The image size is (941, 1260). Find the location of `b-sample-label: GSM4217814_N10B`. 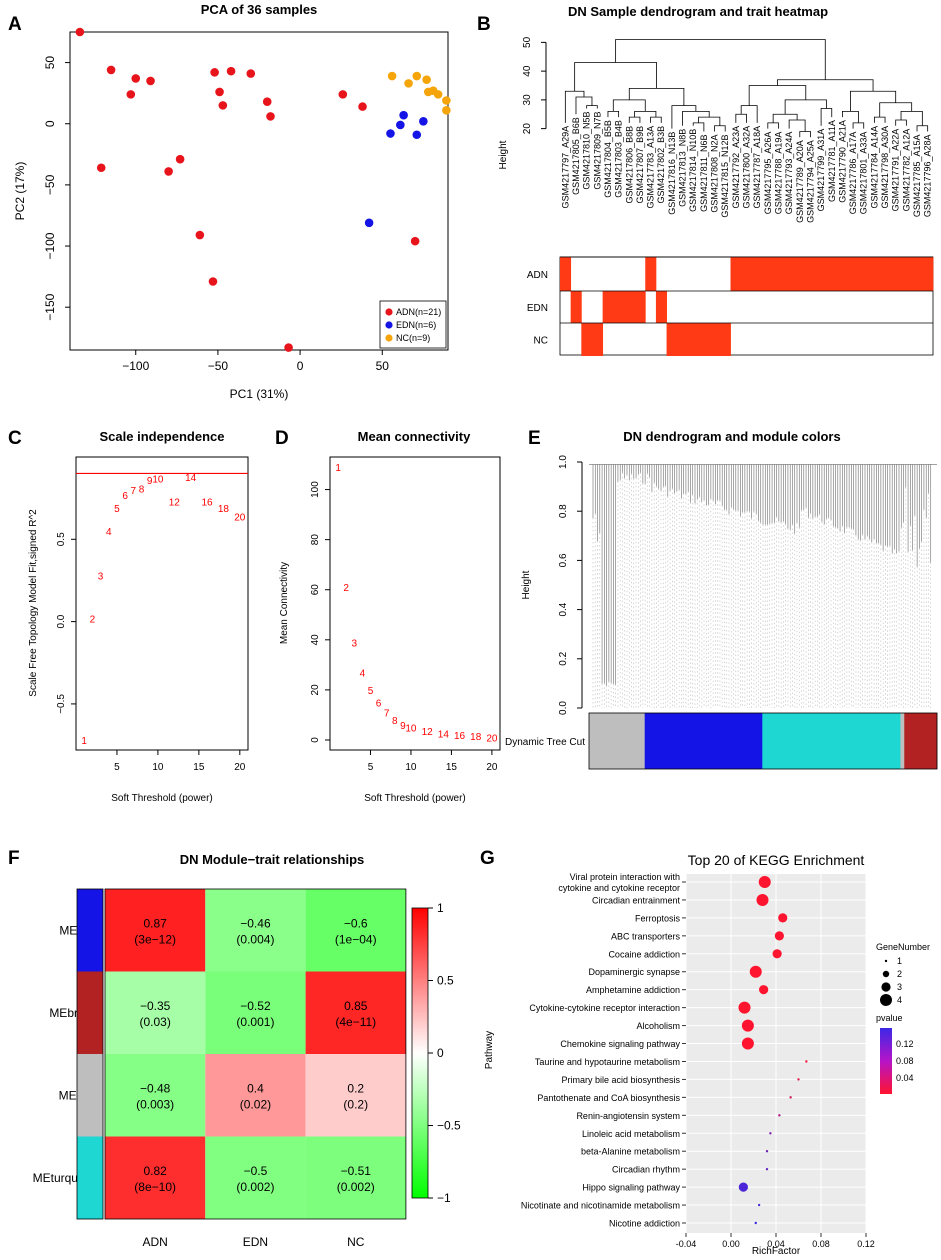

b-sample-label: GSM4217814_N10B is located at coordinates (693, 170).